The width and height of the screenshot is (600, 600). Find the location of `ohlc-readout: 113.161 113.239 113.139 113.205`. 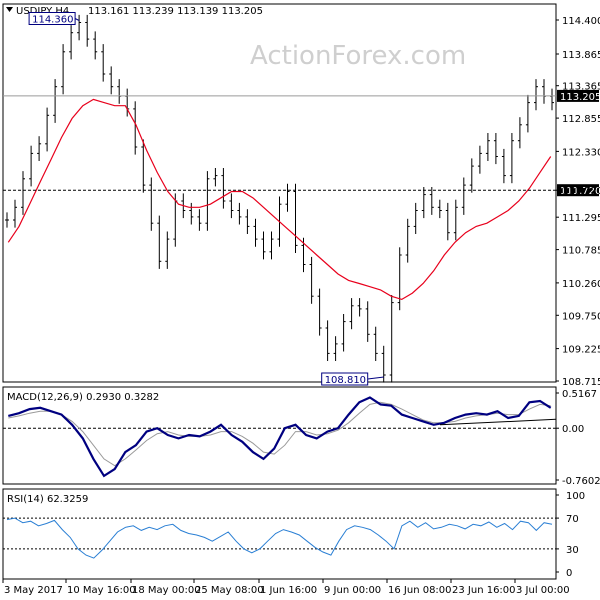

ohlc-readout: 113.161 113.239 113.139 113.205 is located at coordinates (175, 11).